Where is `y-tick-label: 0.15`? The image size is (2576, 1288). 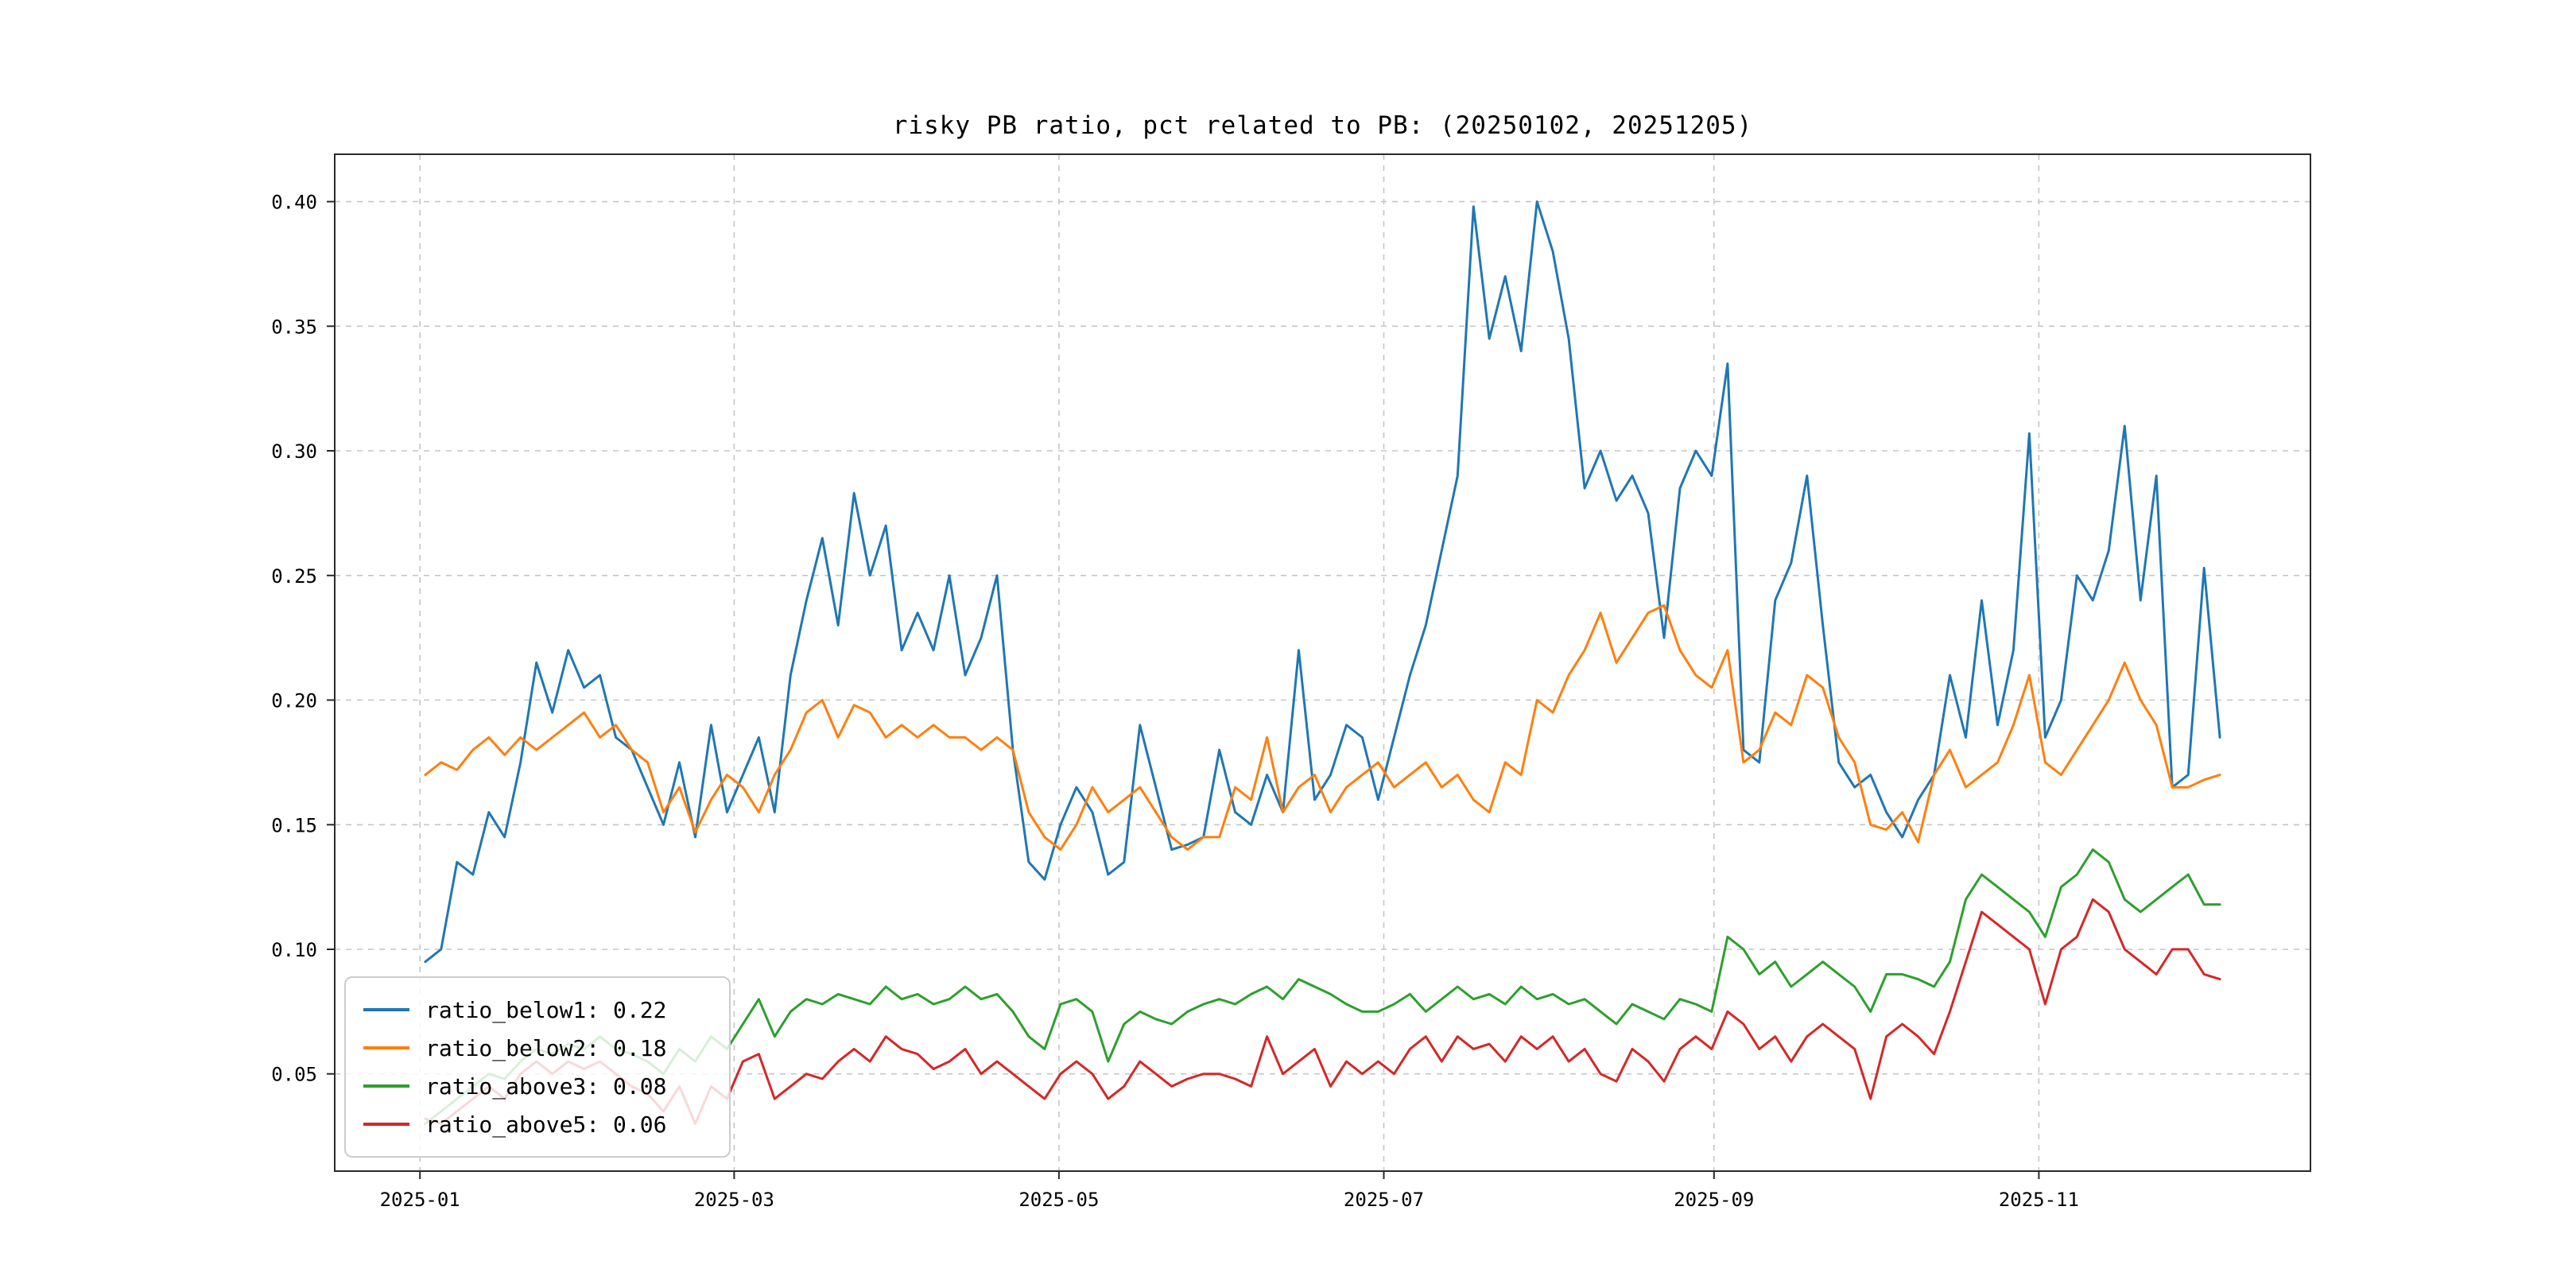 y-tick-label: 0.15 is located at coordinates (294, 825).